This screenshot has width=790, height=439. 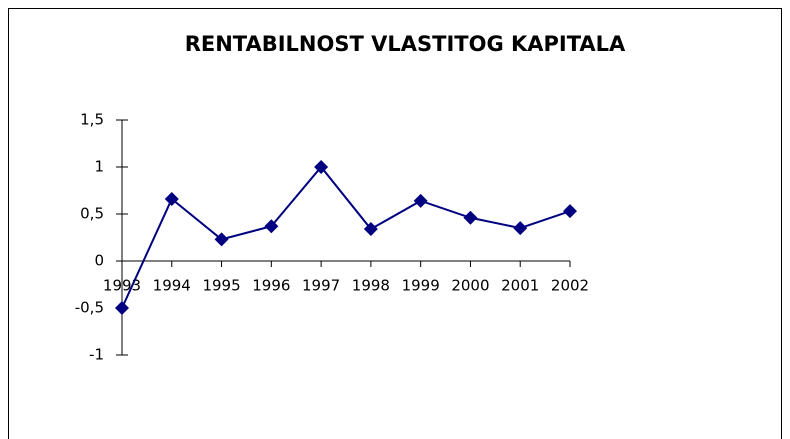 What do you see at coordinates (172, 286) in the screenshot?
I see `x-tick-label: 1994` at bounding box center [172, 286].